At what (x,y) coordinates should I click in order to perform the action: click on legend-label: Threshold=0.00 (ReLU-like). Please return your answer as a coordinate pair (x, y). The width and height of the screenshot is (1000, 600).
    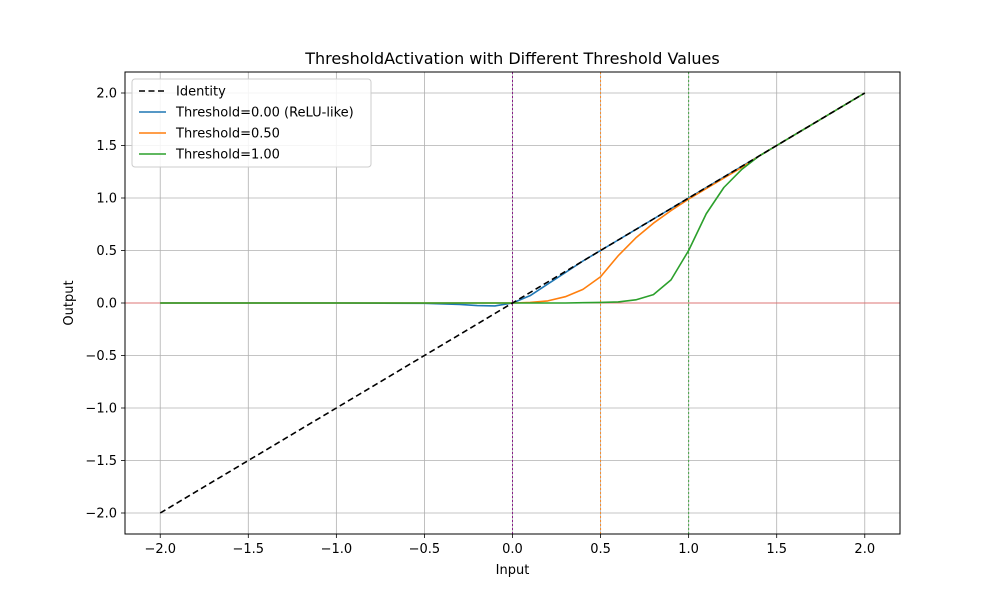
    Looking at the image, I should click on (264, 113).